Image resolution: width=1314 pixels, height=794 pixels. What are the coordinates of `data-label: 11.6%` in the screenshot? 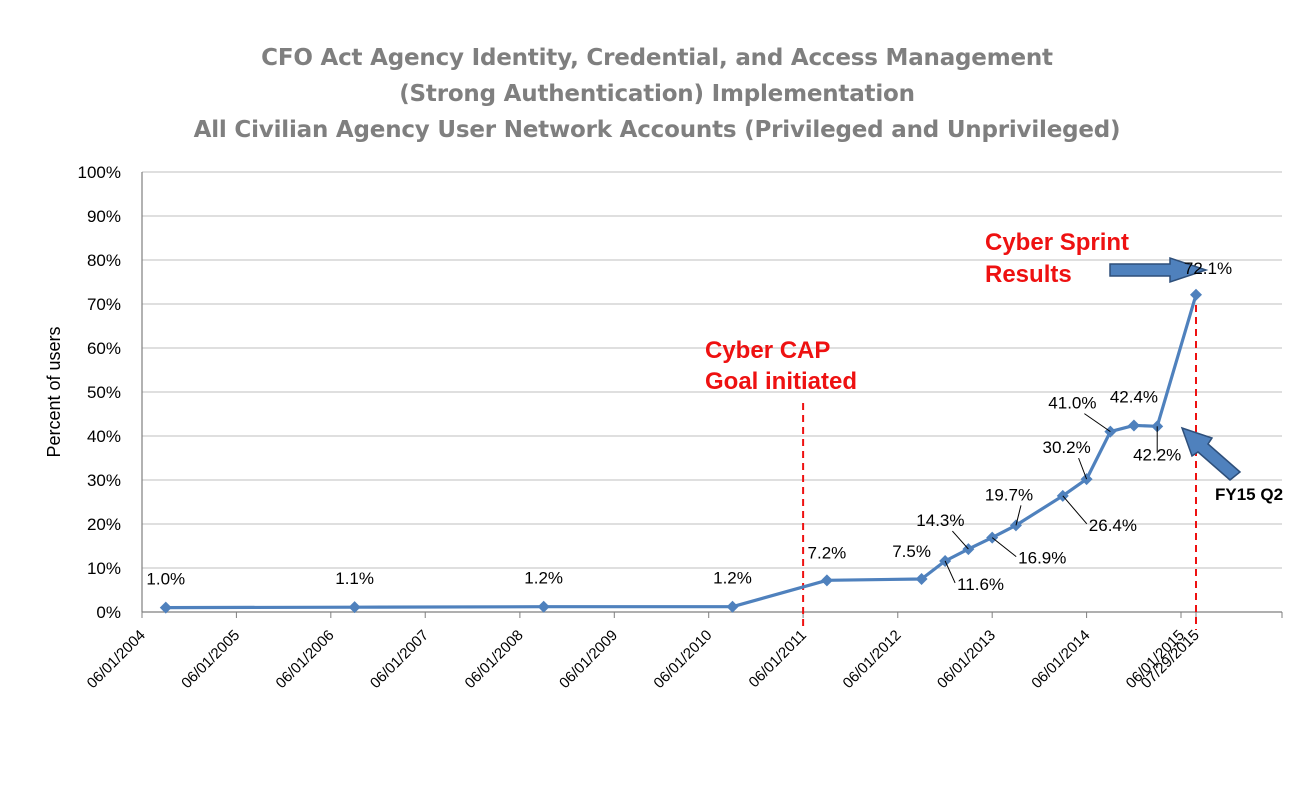 It's located at (980, 584).